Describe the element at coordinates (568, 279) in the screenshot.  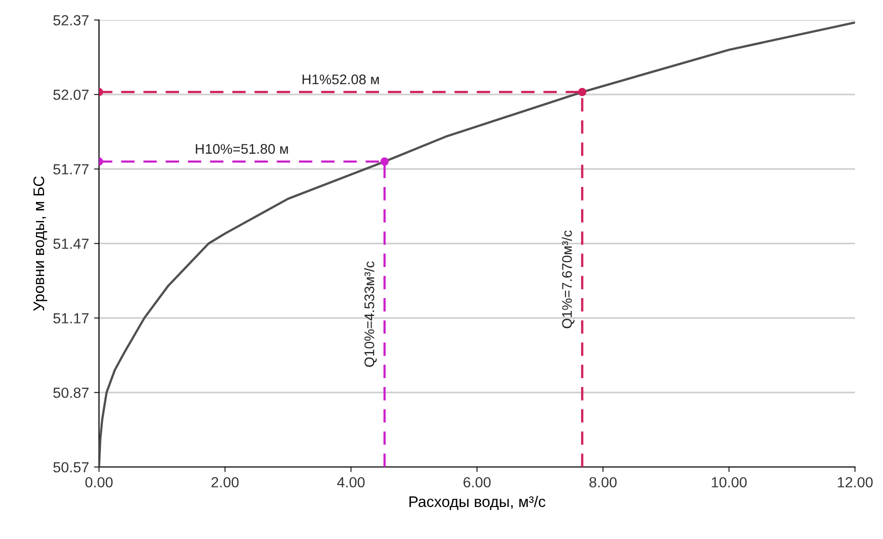
I see `text: Q1%=7.670м³/с` at that location.